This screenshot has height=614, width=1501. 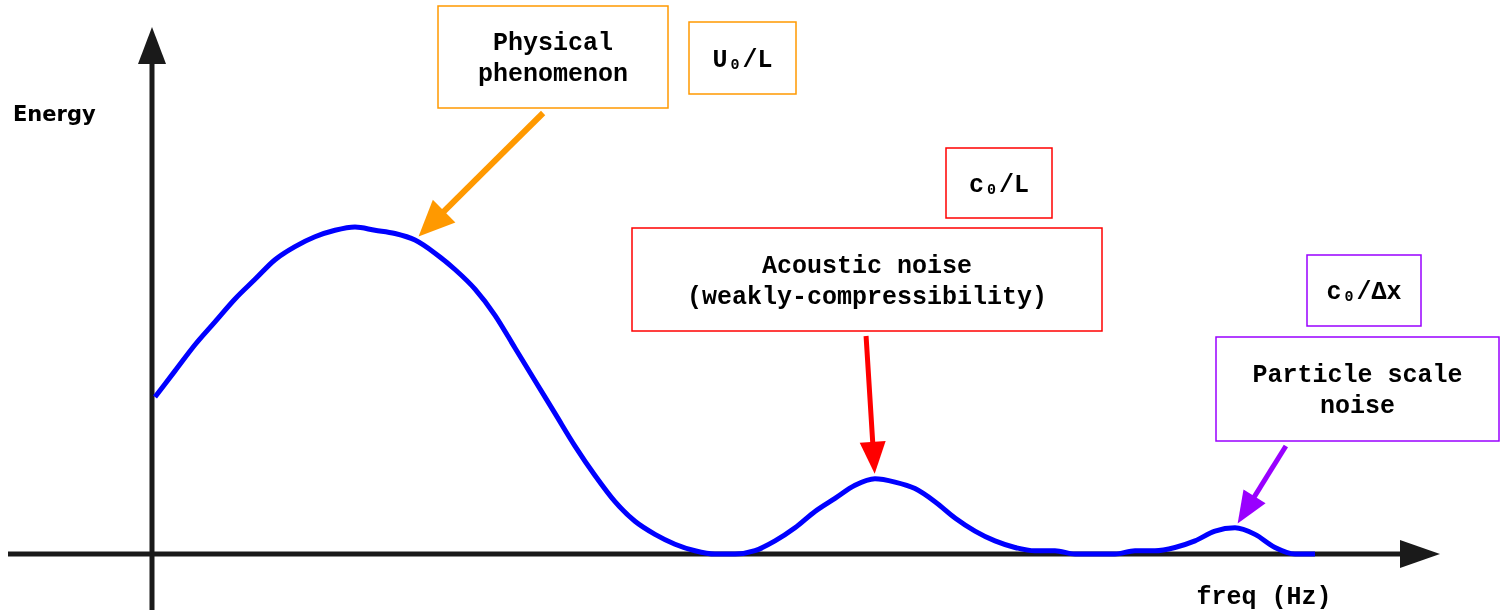 What do you see at coordinates (999, 185) in the screenshot?
I see `text: c₀/L` at bounding box center [999, 185].